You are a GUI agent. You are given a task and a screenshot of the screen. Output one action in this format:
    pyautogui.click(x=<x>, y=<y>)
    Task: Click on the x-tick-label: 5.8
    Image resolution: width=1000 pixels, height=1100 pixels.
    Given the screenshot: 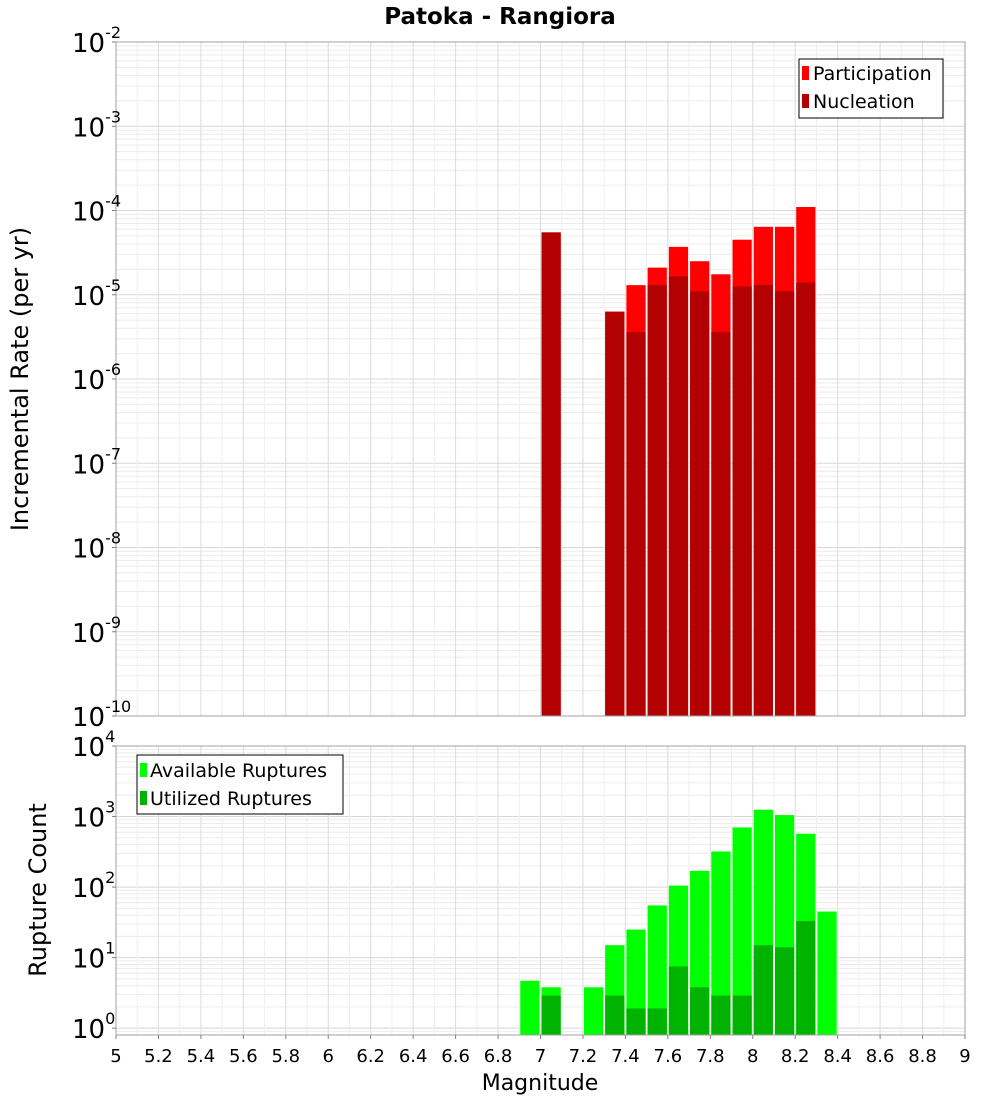 What is the action you would take?
    pyautogui.click(x=285, y=1056)
    